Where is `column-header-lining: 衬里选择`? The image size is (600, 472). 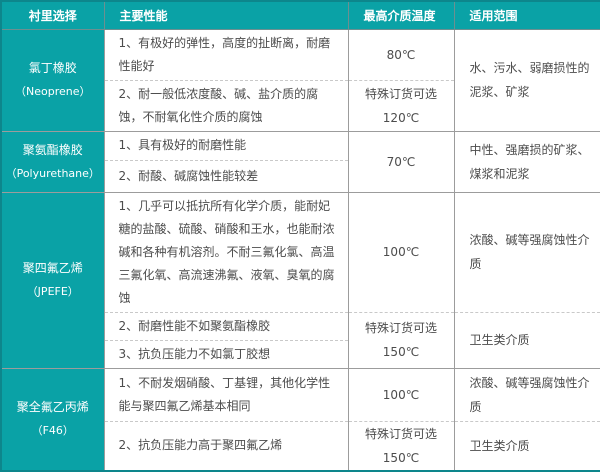
column-header-lining: 衬里选择 is located at coordinates (52, 15).